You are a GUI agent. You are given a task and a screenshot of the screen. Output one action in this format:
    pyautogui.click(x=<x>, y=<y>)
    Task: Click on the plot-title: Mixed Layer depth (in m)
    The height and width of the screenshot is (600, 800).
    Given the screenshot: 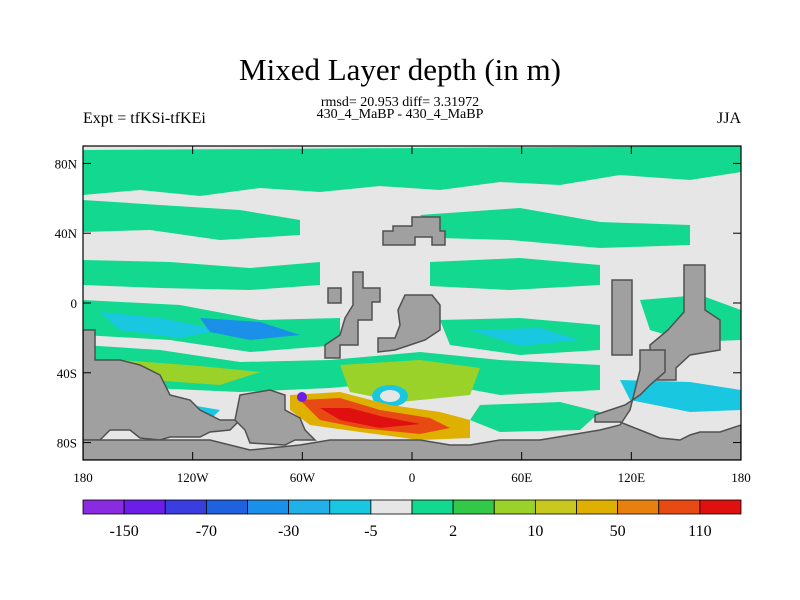 What is the action you would take?
    pyautogui.click(x=400, y=69)
    